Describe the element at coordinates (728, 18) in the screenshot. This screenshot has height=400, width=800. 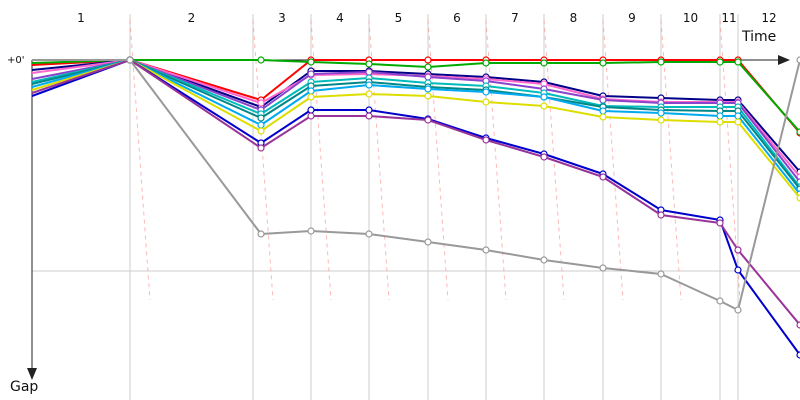
I see `lap-label: 11` at that location.